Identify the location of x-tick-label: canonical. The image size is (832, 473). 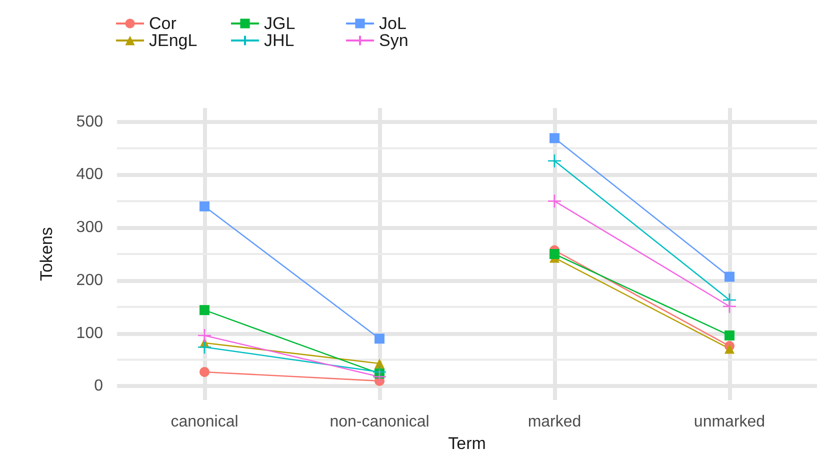
(204, 422).